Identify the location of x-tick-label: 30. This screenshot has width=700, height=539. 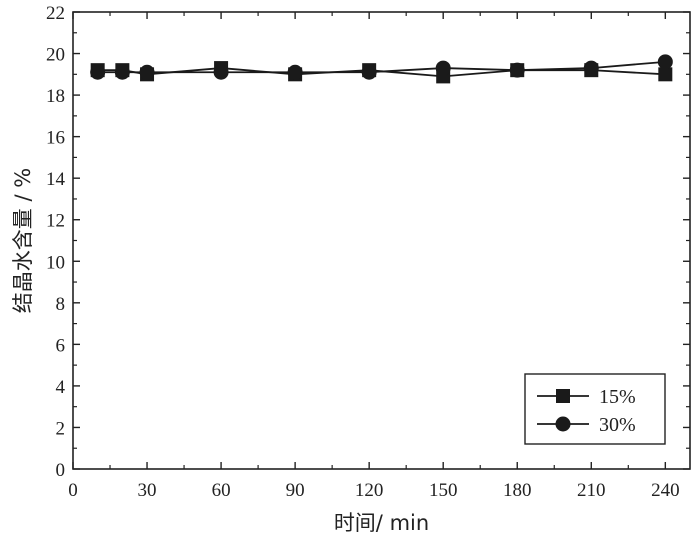
(147, 490).